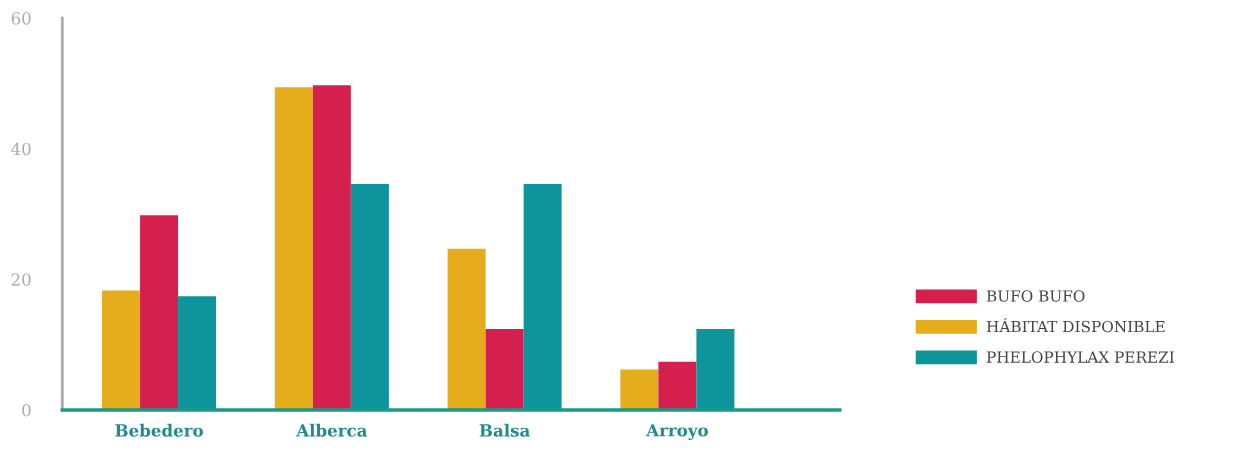  I want to click on y-tick-label: 20, so click(21, 279).